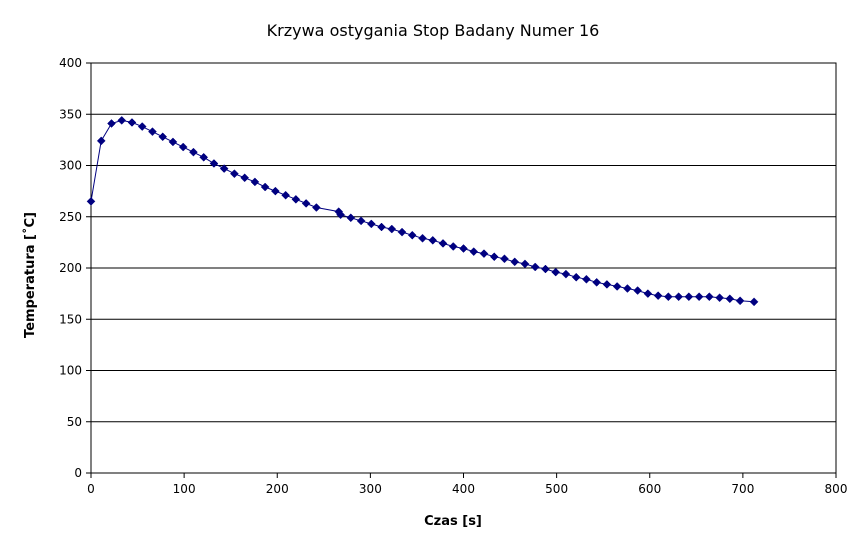  What do you see at coordinates (70, 319) in the screenshot?
I see `y-tick-label: 150` at bounding box center [70, 319].